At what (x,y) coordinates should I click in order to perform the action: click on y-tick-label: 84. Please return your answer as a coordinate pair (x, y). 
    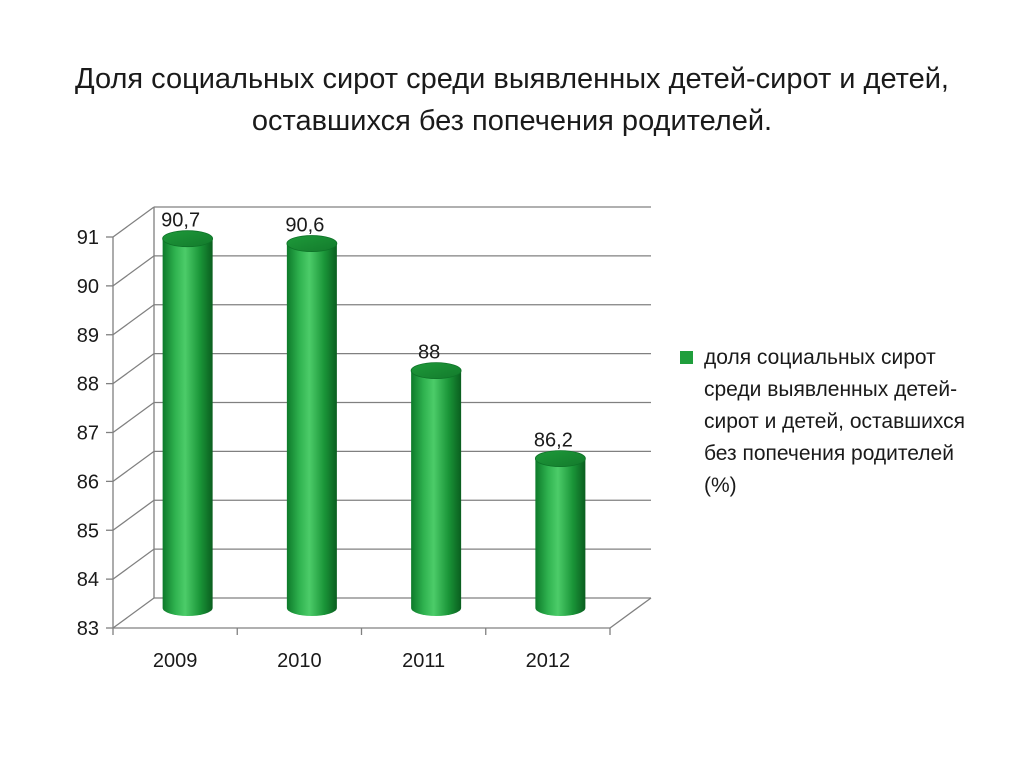
    Looking at the image, I should click on (88, 580).